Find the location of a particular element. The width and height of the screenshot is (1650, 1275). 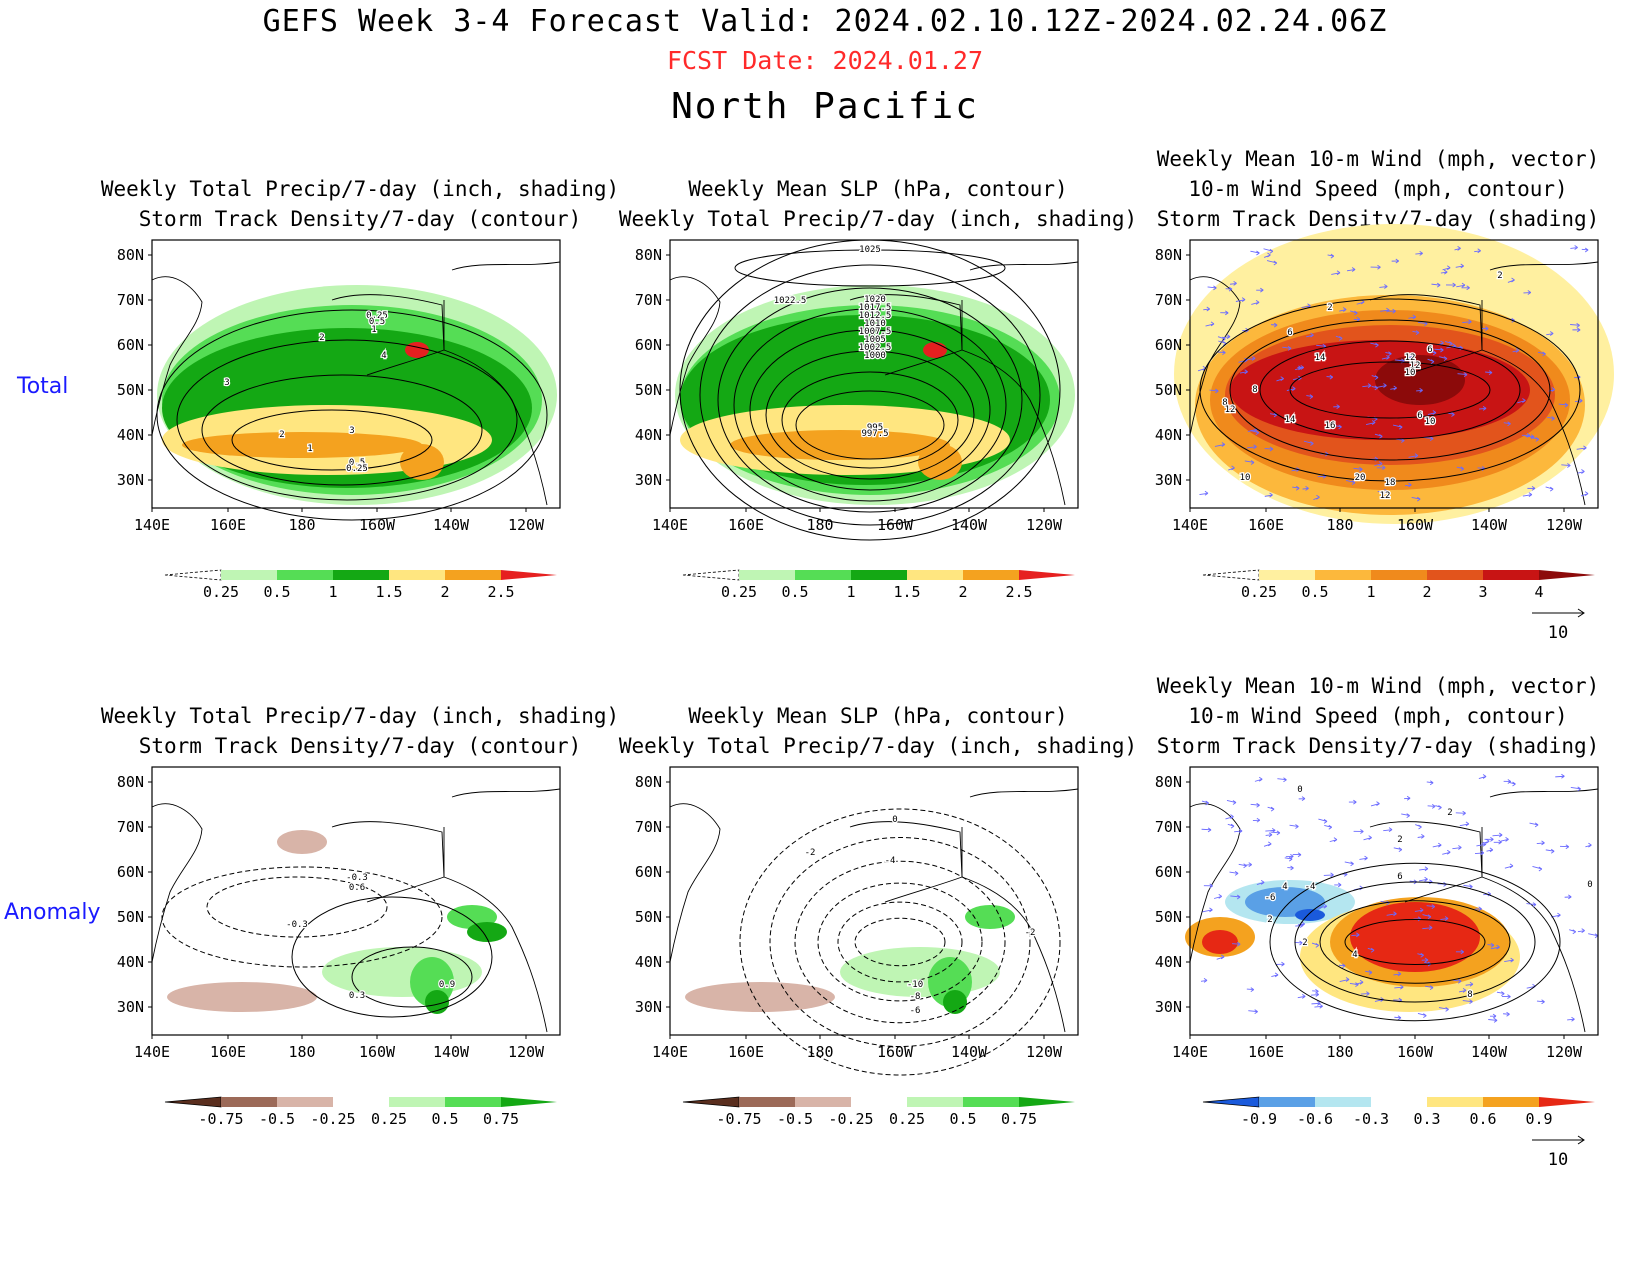

panel-title-line: Weekly Mean SLP (hPa, contour) is located at coordinates (878, 716).